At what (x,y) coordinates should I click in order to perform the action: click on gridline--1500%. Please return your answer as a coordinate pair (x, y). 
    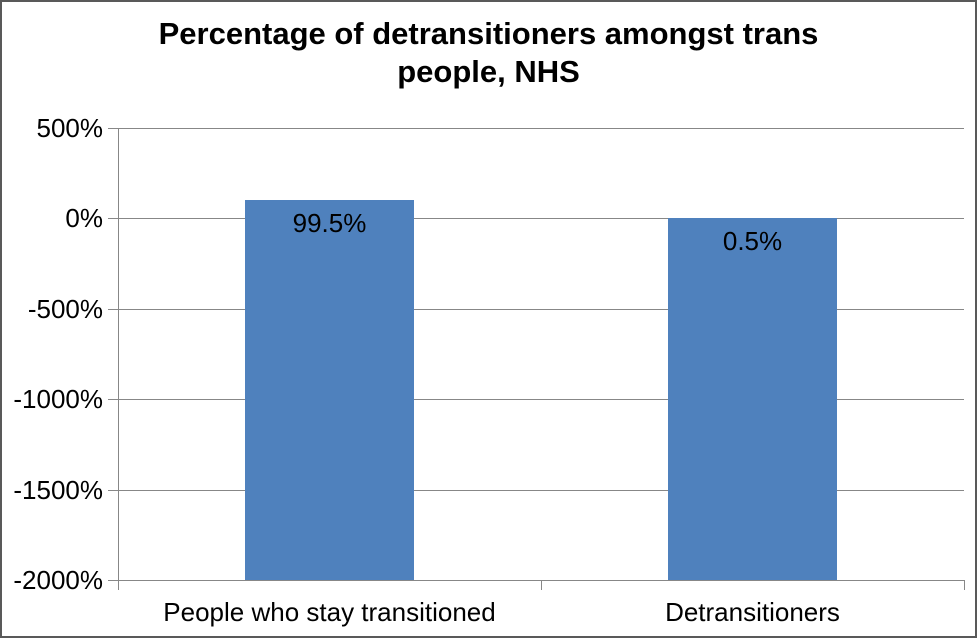
    Looking at the image, I should click on (541, 490).